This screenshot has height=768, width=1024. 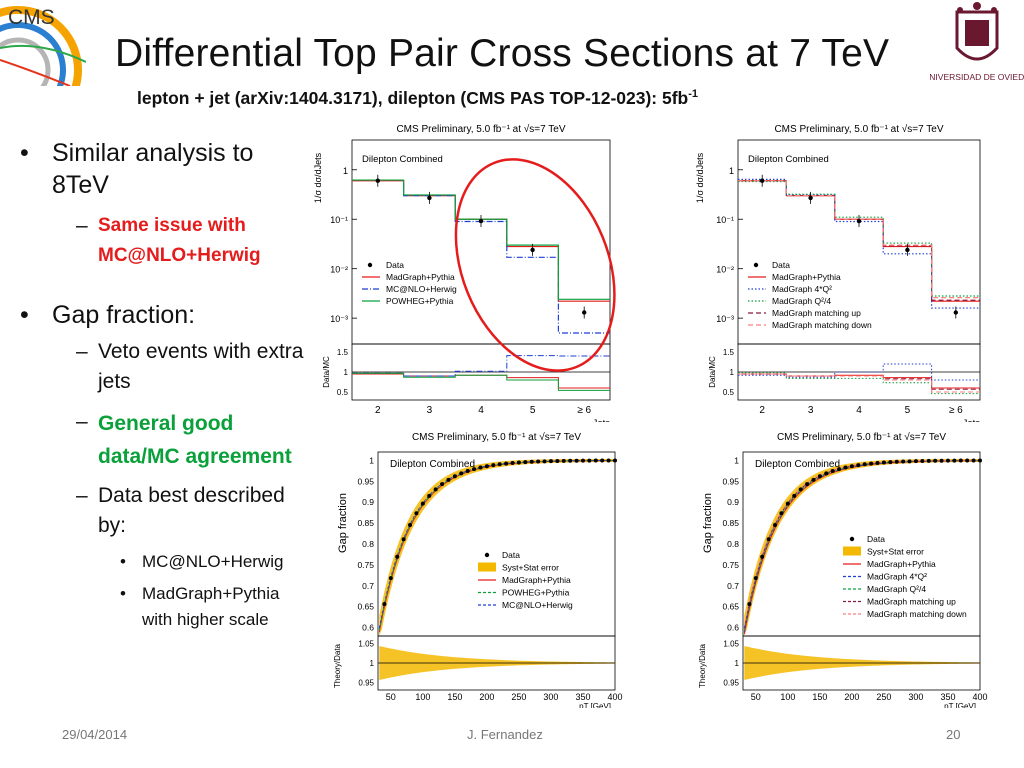 What do you see at coordinates (535, 265) in the screenshot?
I see `highlight-ellipse` at bounding box center [535, 265].